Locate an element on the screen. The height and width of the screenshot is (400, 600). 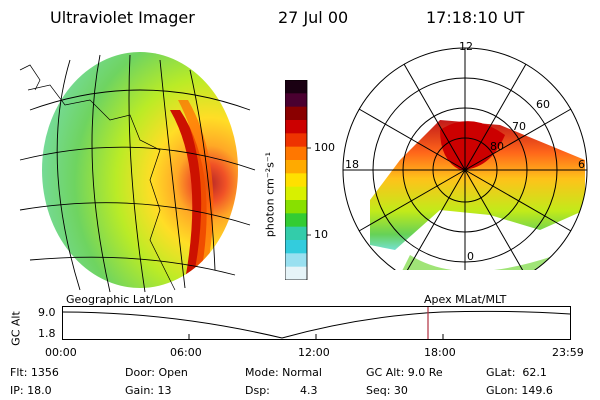
sequence-number: Seq: 30 is located at coordinates (387, 390).